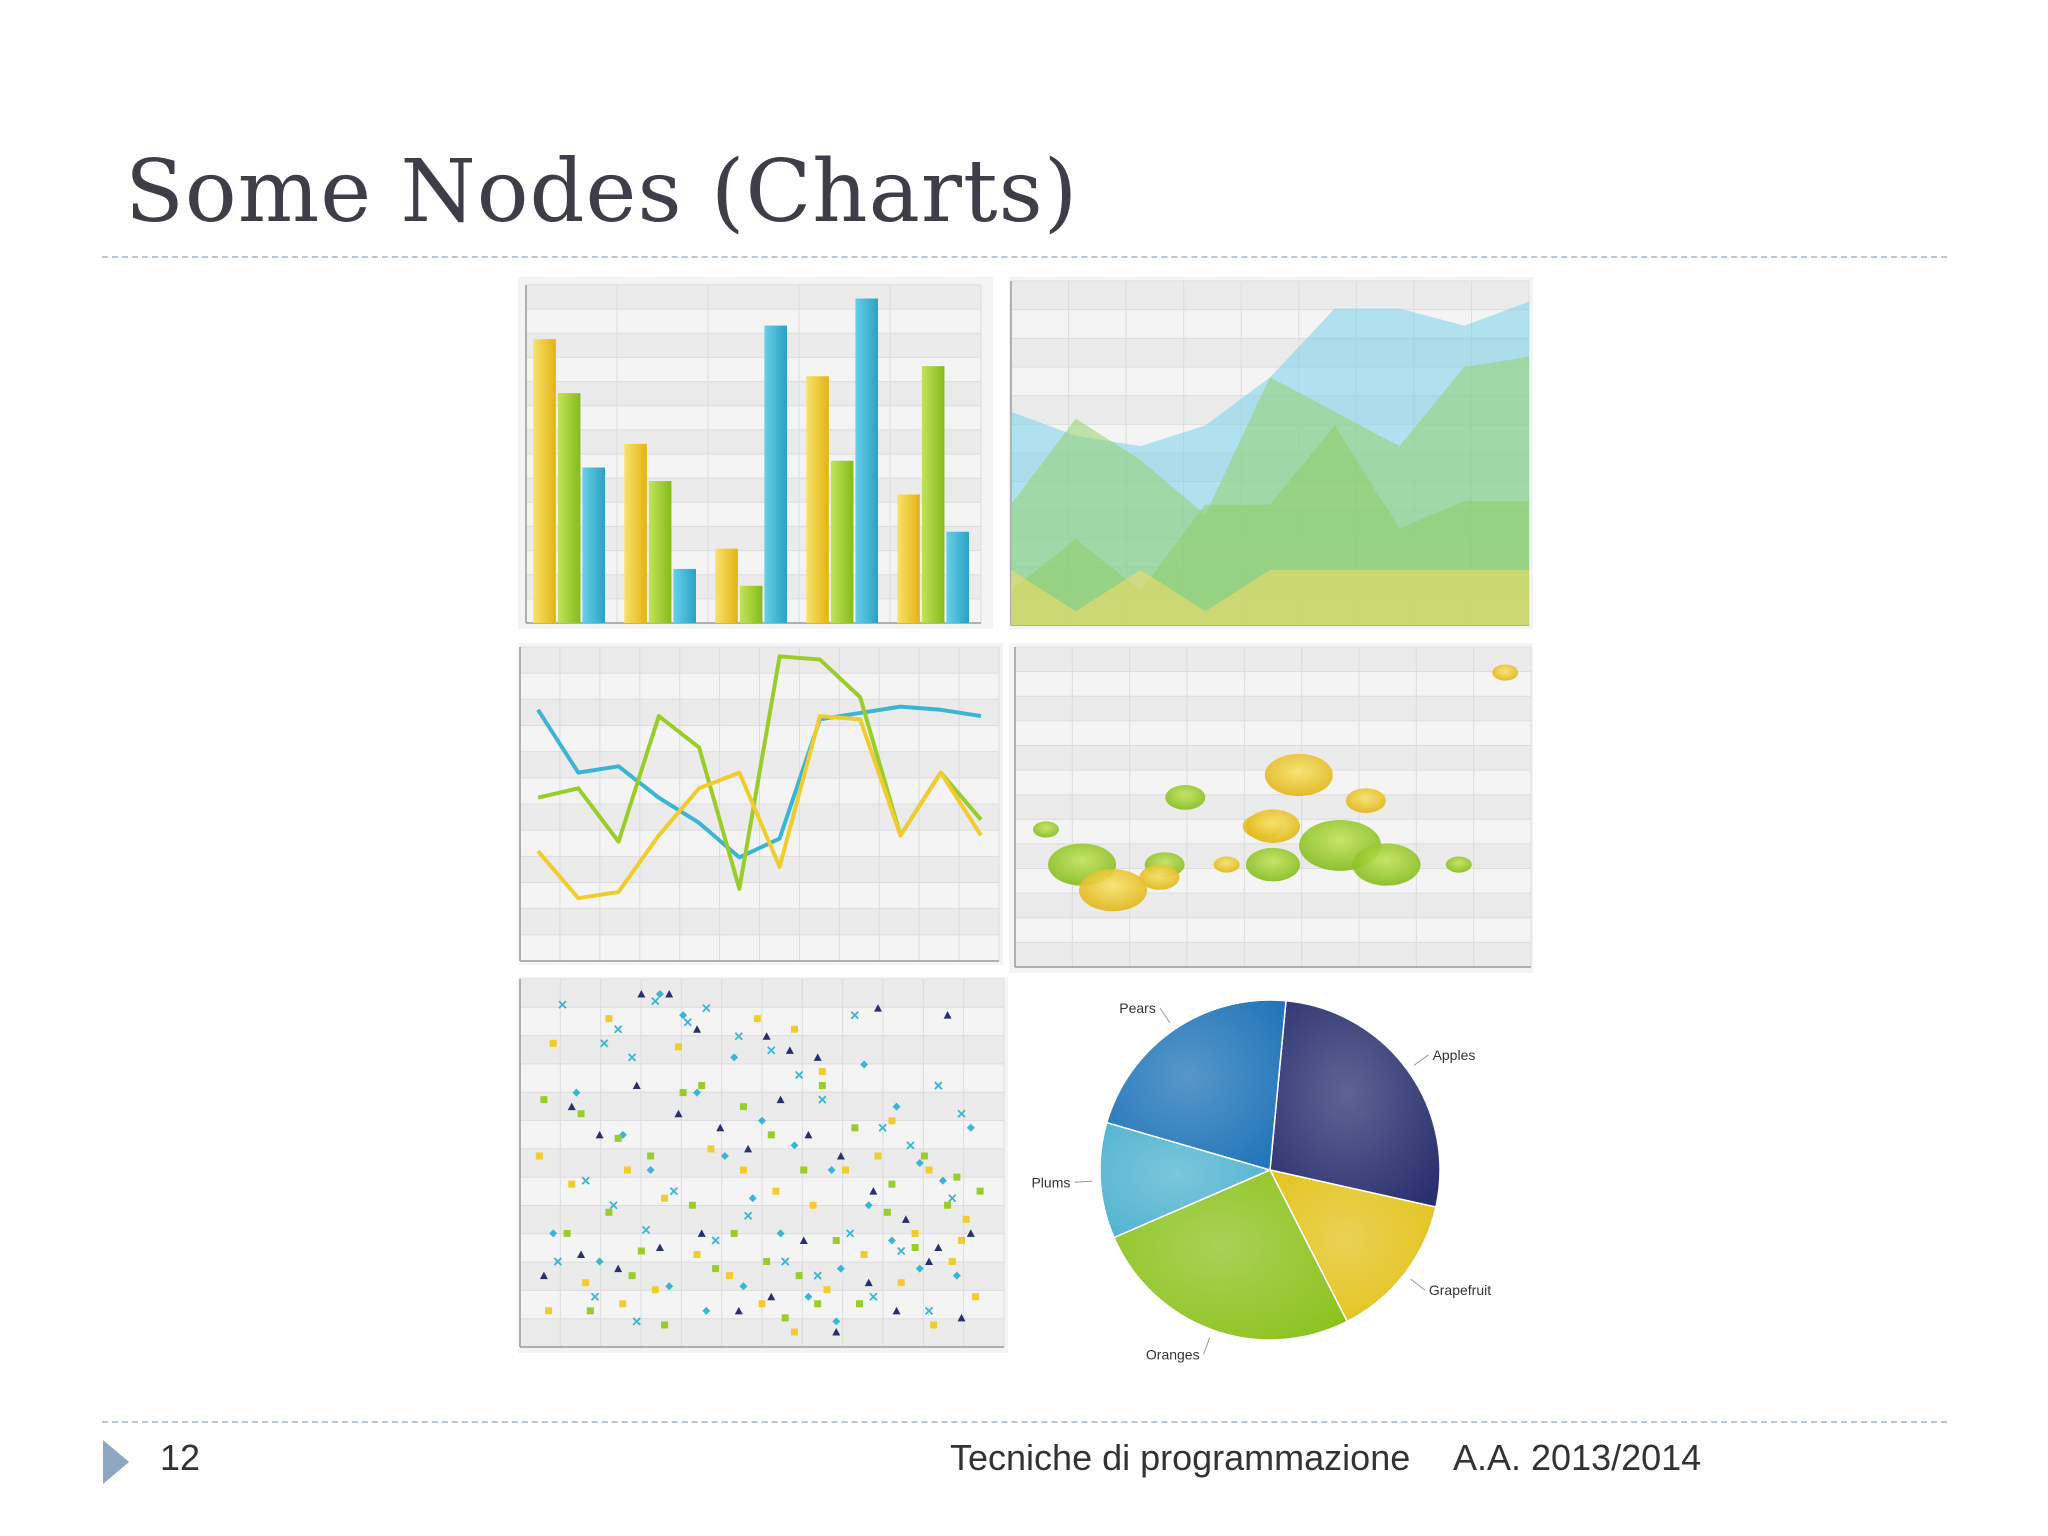  Describe the element at coordinates (1460, 1290) in the screenshot. I see `pie-label: Grapefruit` at that location.